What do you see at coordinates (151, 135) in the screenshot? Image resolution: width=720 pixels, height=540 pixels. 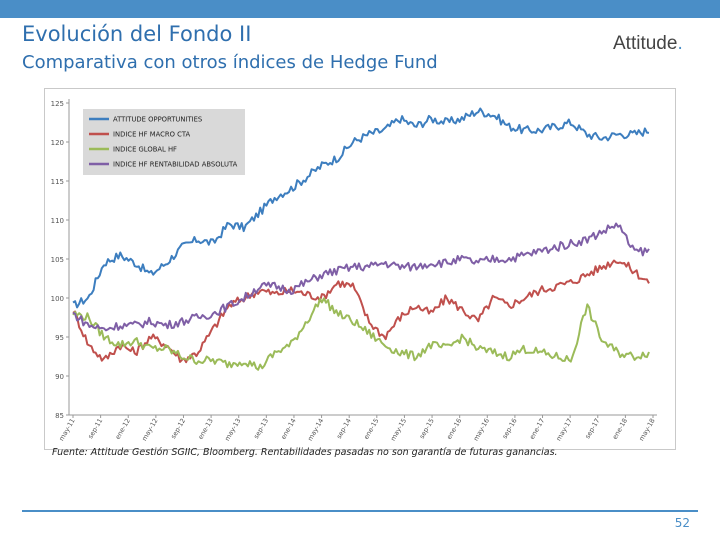 I see `legend-label: INDICE HF MACRO CTA` at bounding box center [151, 135].